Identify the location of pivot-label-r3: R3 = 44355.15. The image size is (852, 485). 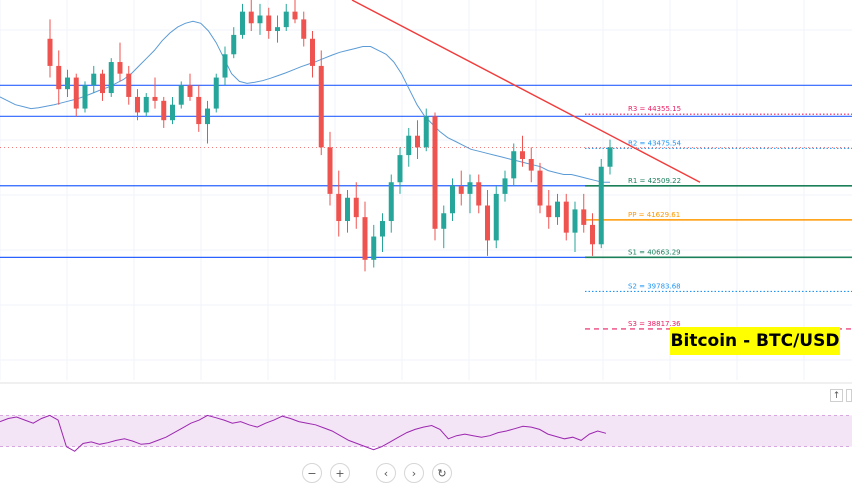
(654, 109).